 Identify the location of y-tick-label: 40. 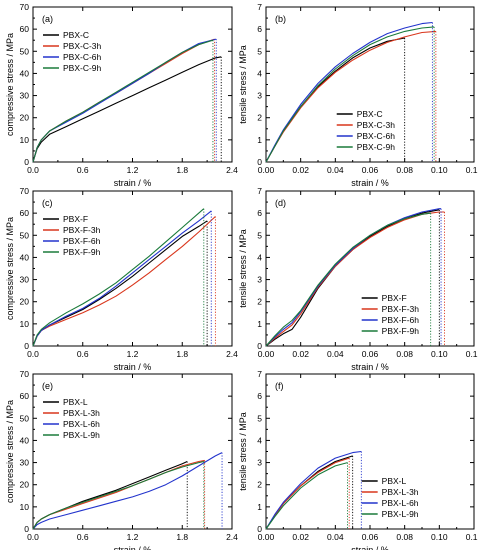
(25, 73).